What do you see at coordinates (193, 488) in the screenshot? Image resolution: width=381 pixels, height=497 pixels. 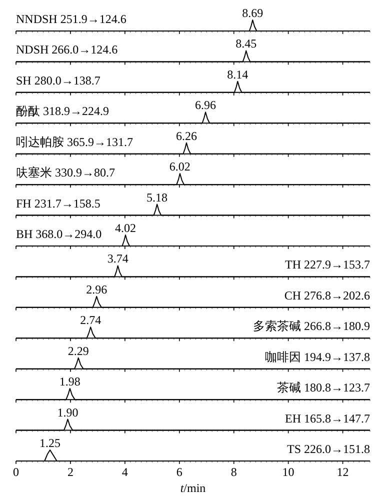 I see `x-axis-title: t/min` at bounding box center [193, 488].